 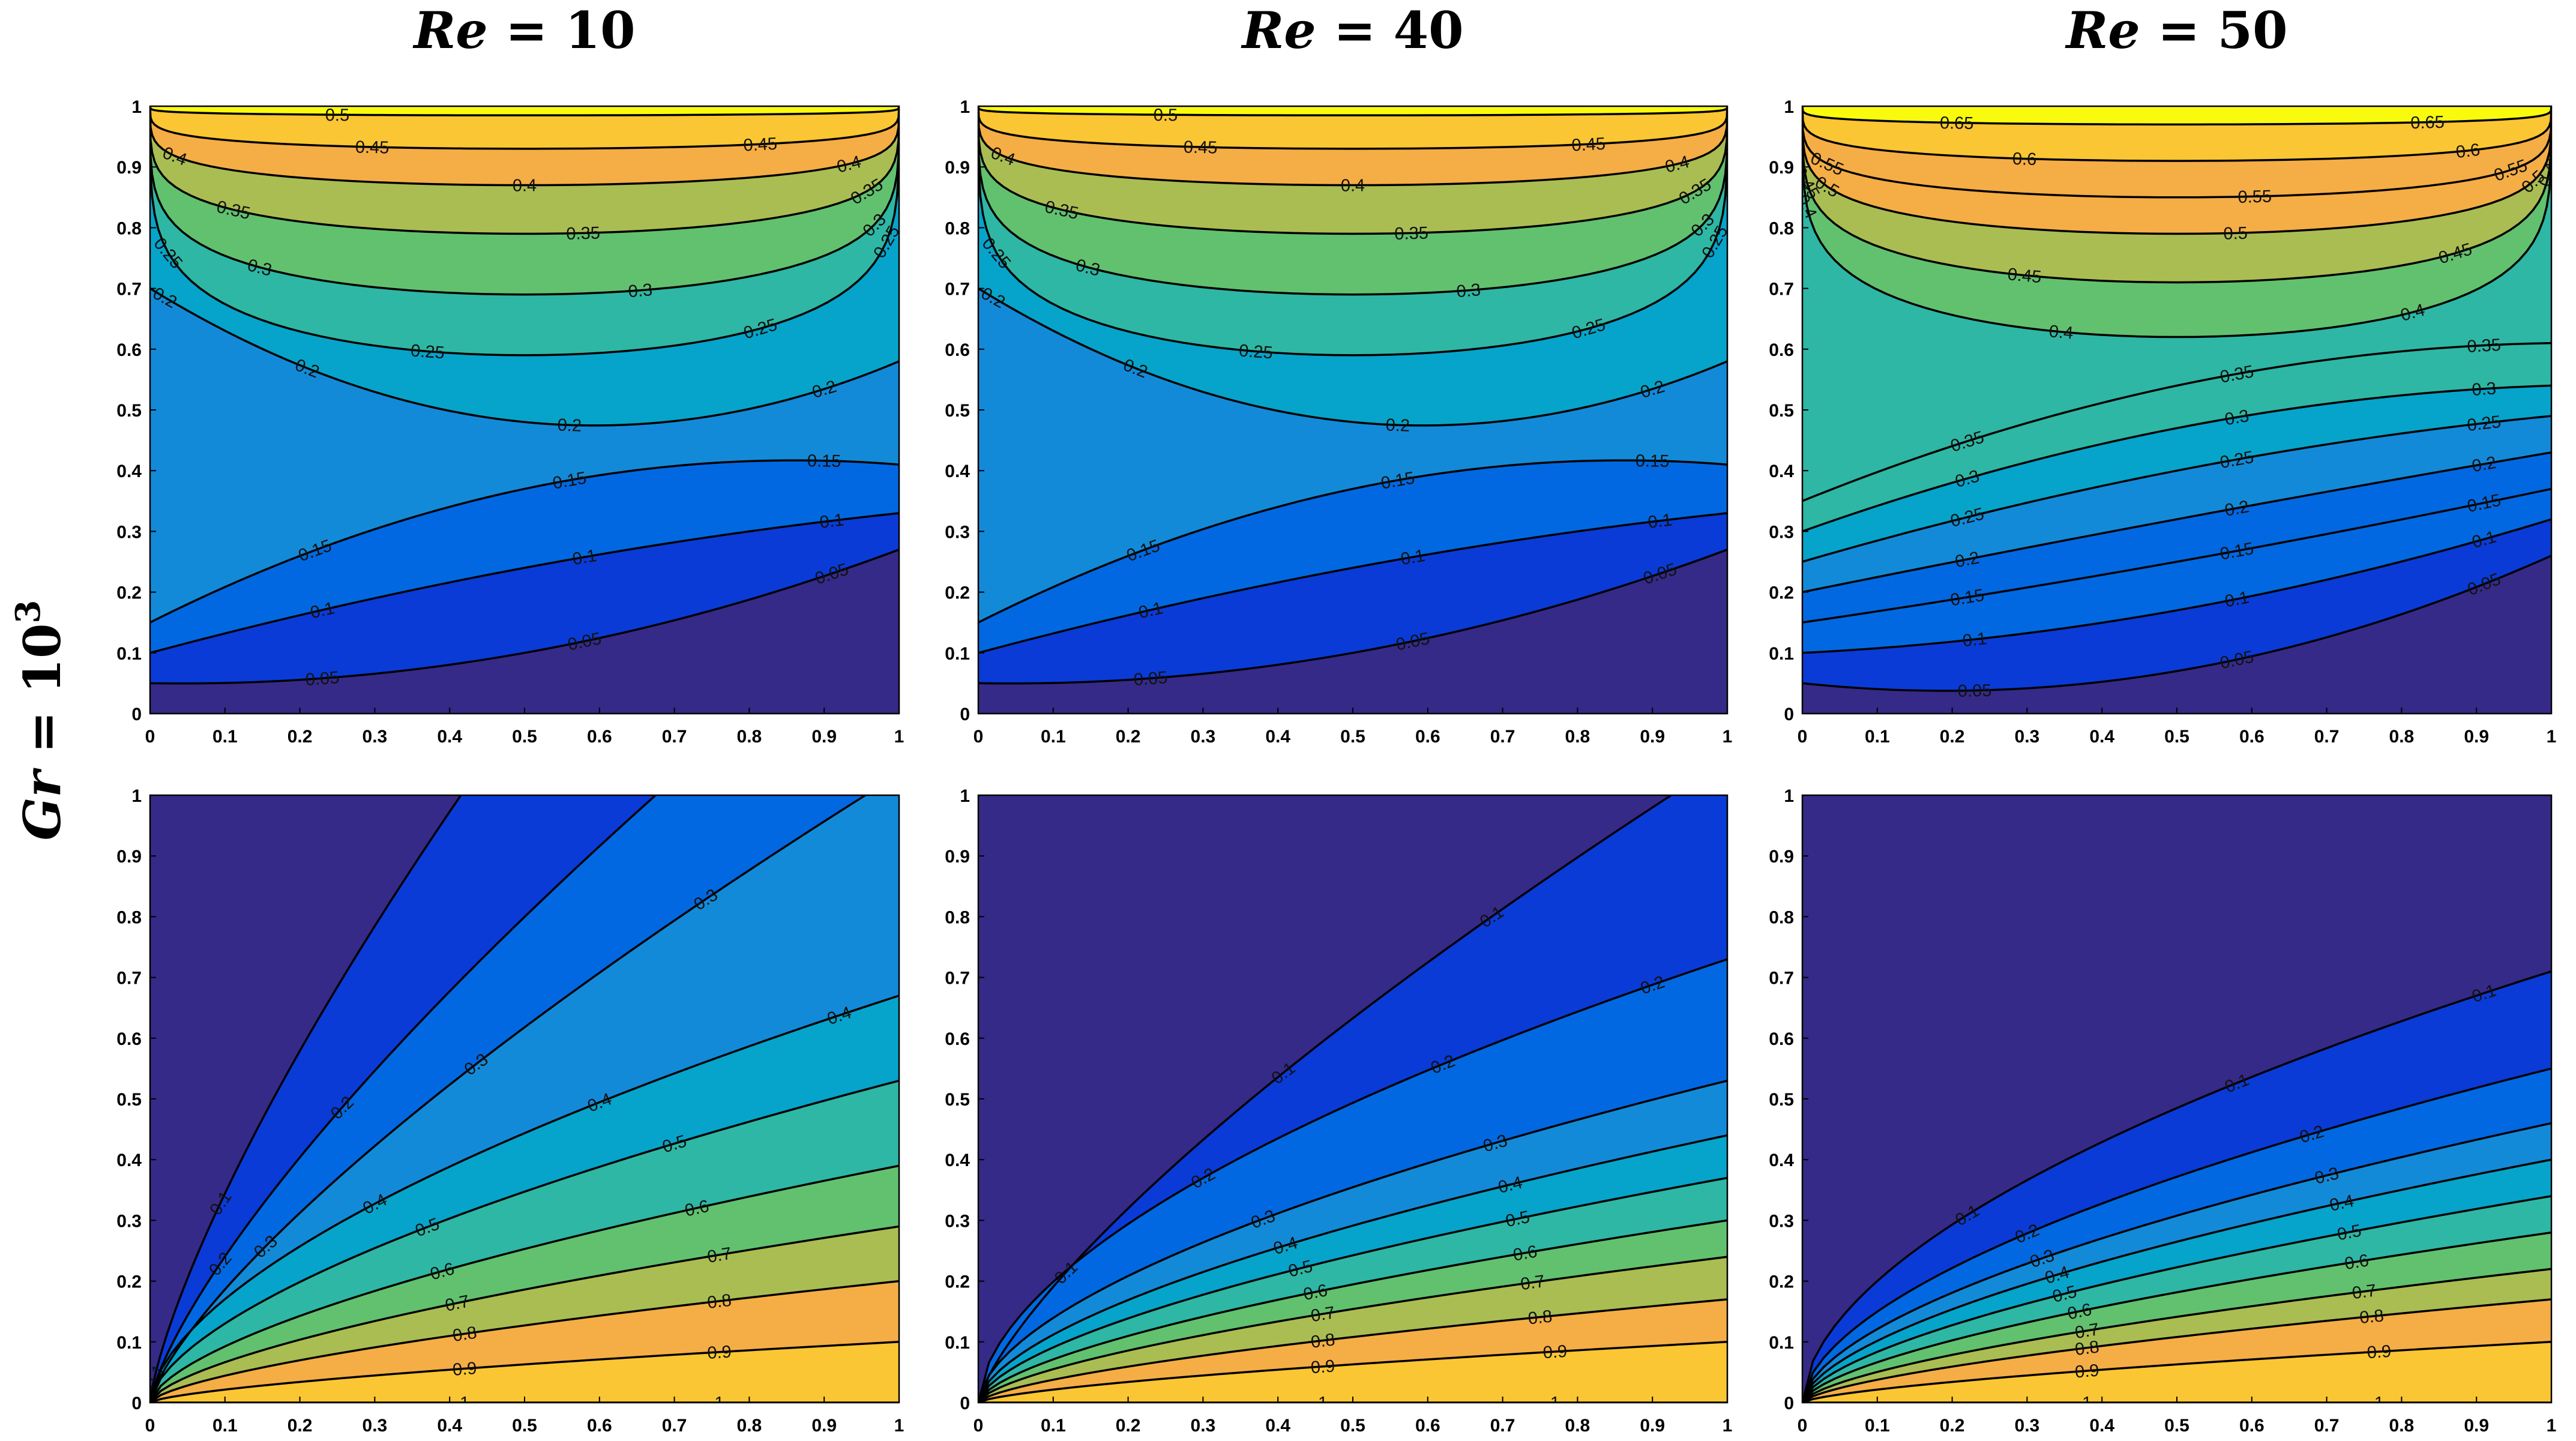 What do you see at coordinates (136, 714) in the screenshot?
I see `y-tick-label: 0` at bounding box center [136, 714].